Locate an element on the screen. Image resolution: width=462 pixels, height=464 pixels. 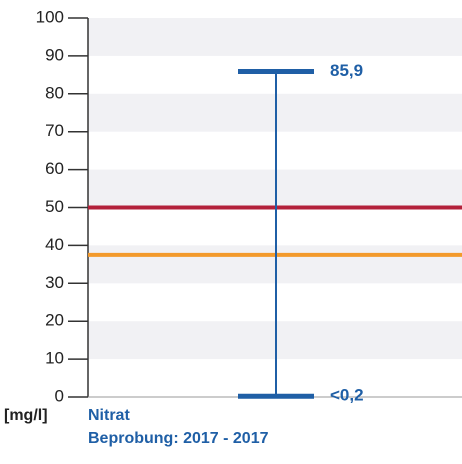
y-tick-label: 20 is located at coordinates (54, 320).